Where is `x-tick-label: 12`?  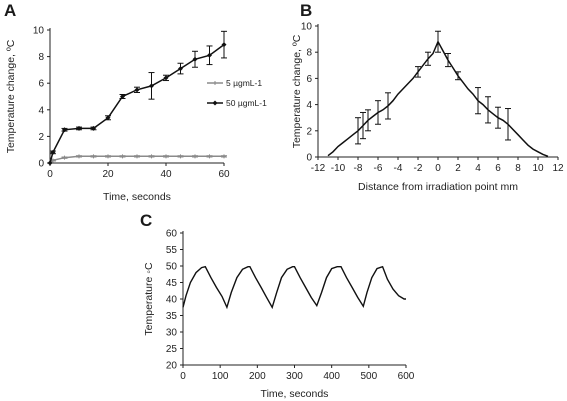
x-tick-label: 12 is located at coordinates (558, 168).